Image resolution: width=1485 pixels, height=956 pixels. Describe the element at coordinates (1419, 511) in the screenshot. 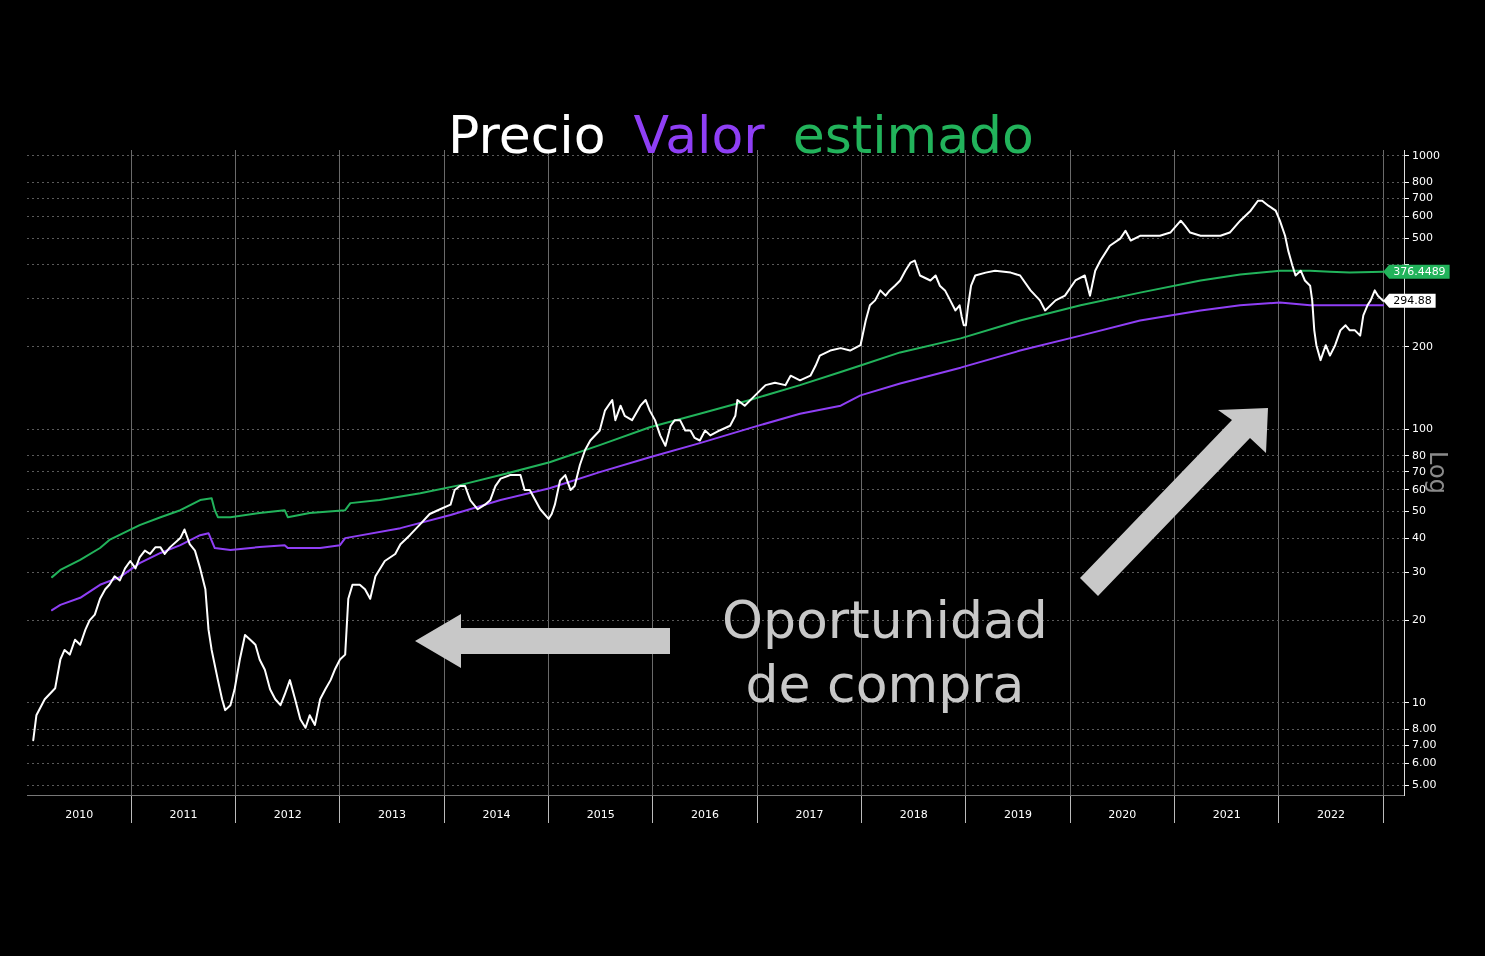

I see `y-tick-label: 50` at that location.